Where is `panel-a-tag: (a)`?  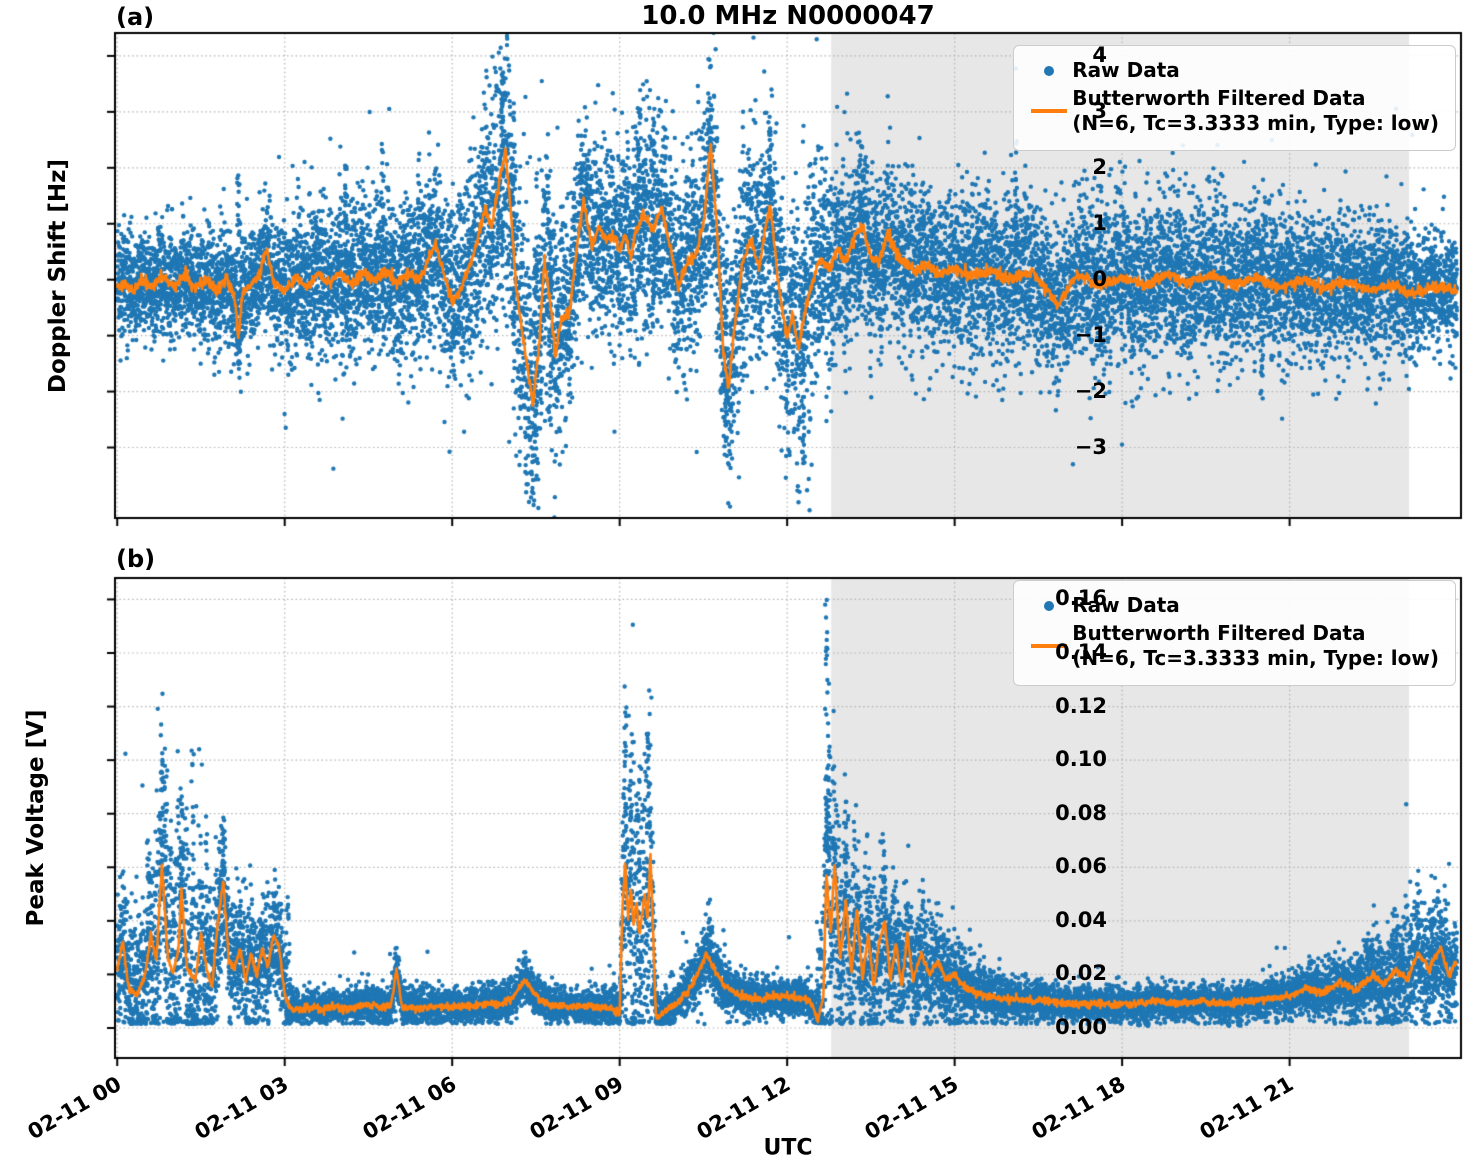
panel-a-tag: (a) is located at coordinates (135, 17).